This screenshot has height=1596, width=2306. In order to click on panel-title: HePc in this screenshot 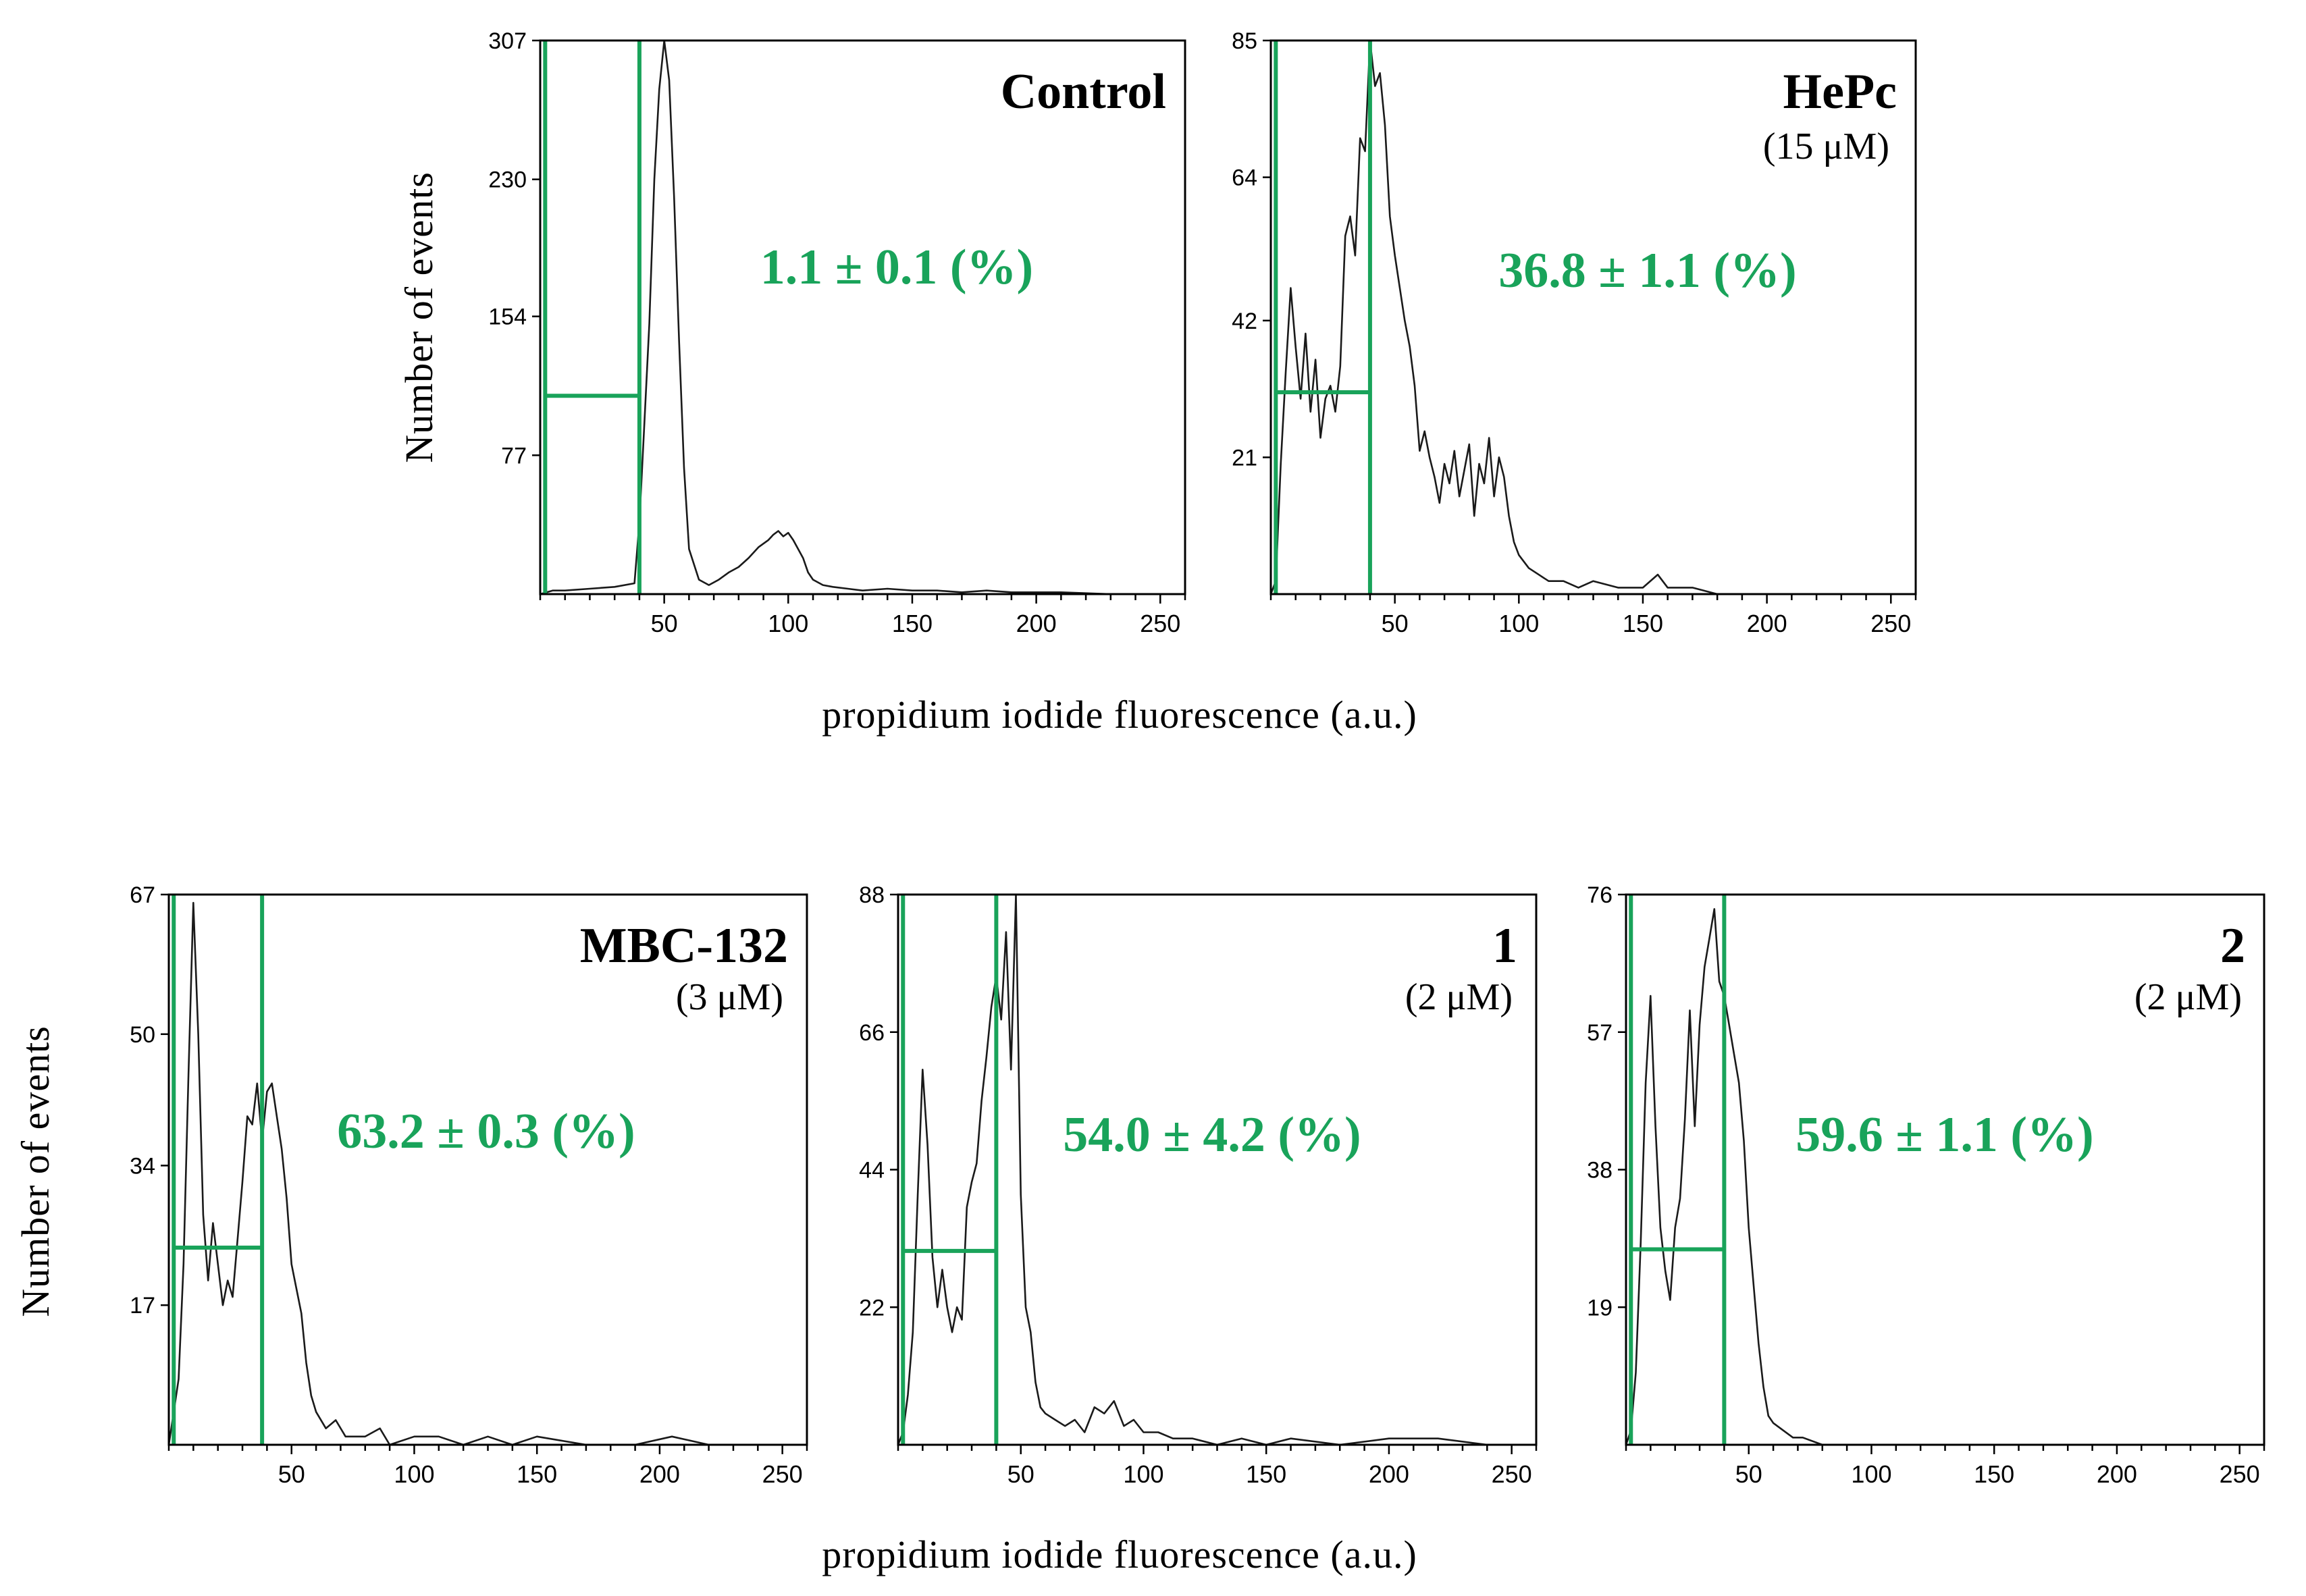, I will do `click(1840, 91)`.